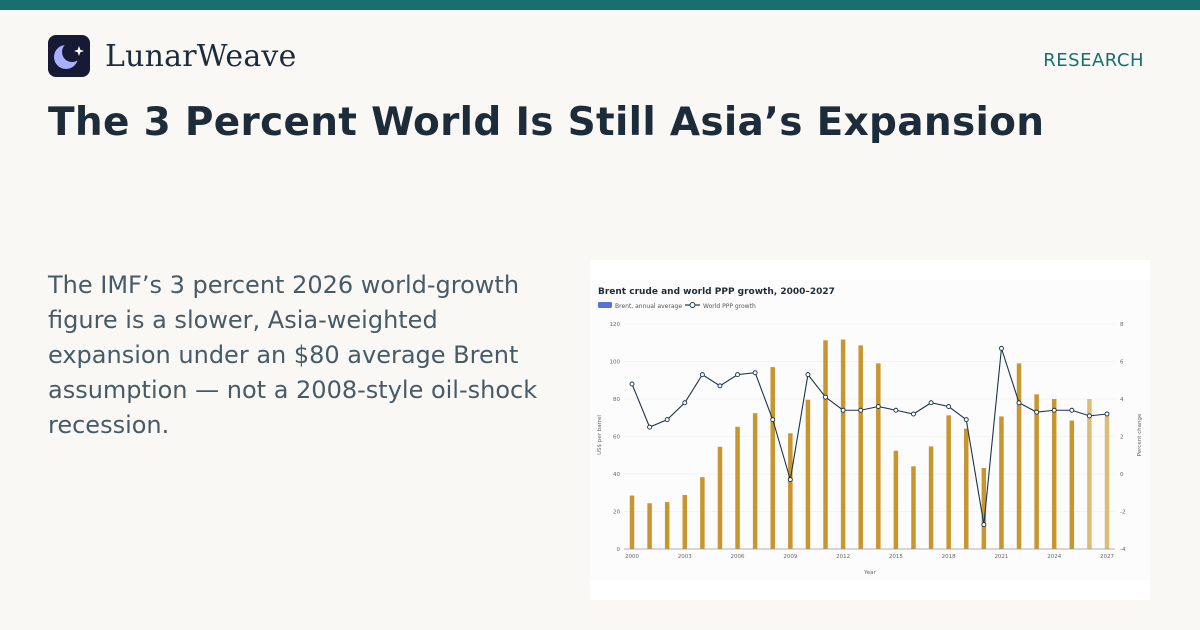 The width and height of the screenshot is (1200, 630). Describe the element at coordinates (69, 56) in the screenshot. I see `crescent-moon-star-icon` at that location.